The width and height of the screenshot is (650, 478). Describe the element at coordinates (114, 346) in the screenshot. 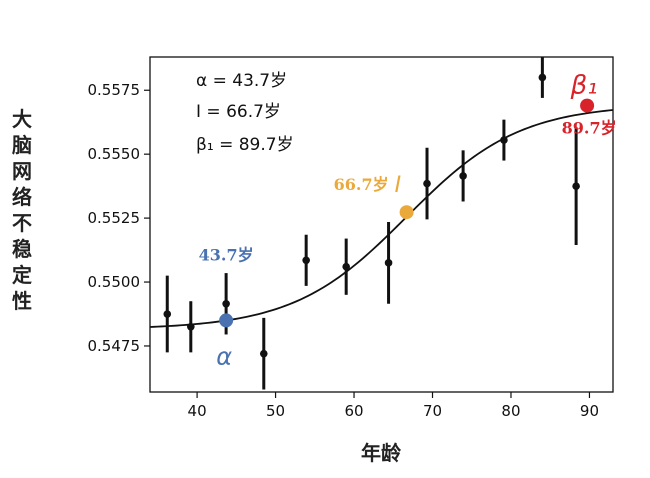

I see `y-tick-label: 0.5475` at that location.